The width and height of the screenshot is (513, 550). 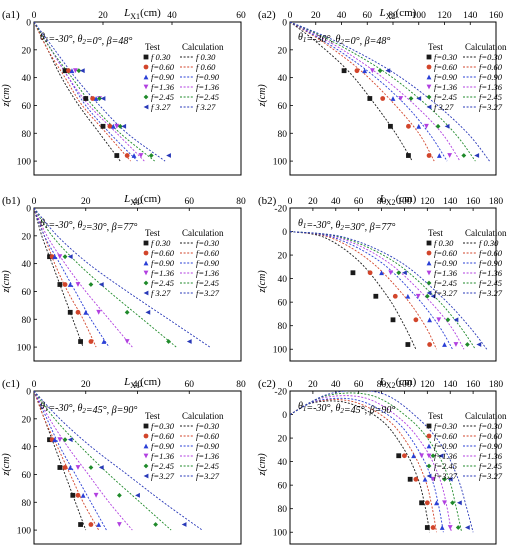 What do you see at coordinates (382, 202) in the screenshot?
I see `x-tick-label: 80` at bounding box center [382, 202].